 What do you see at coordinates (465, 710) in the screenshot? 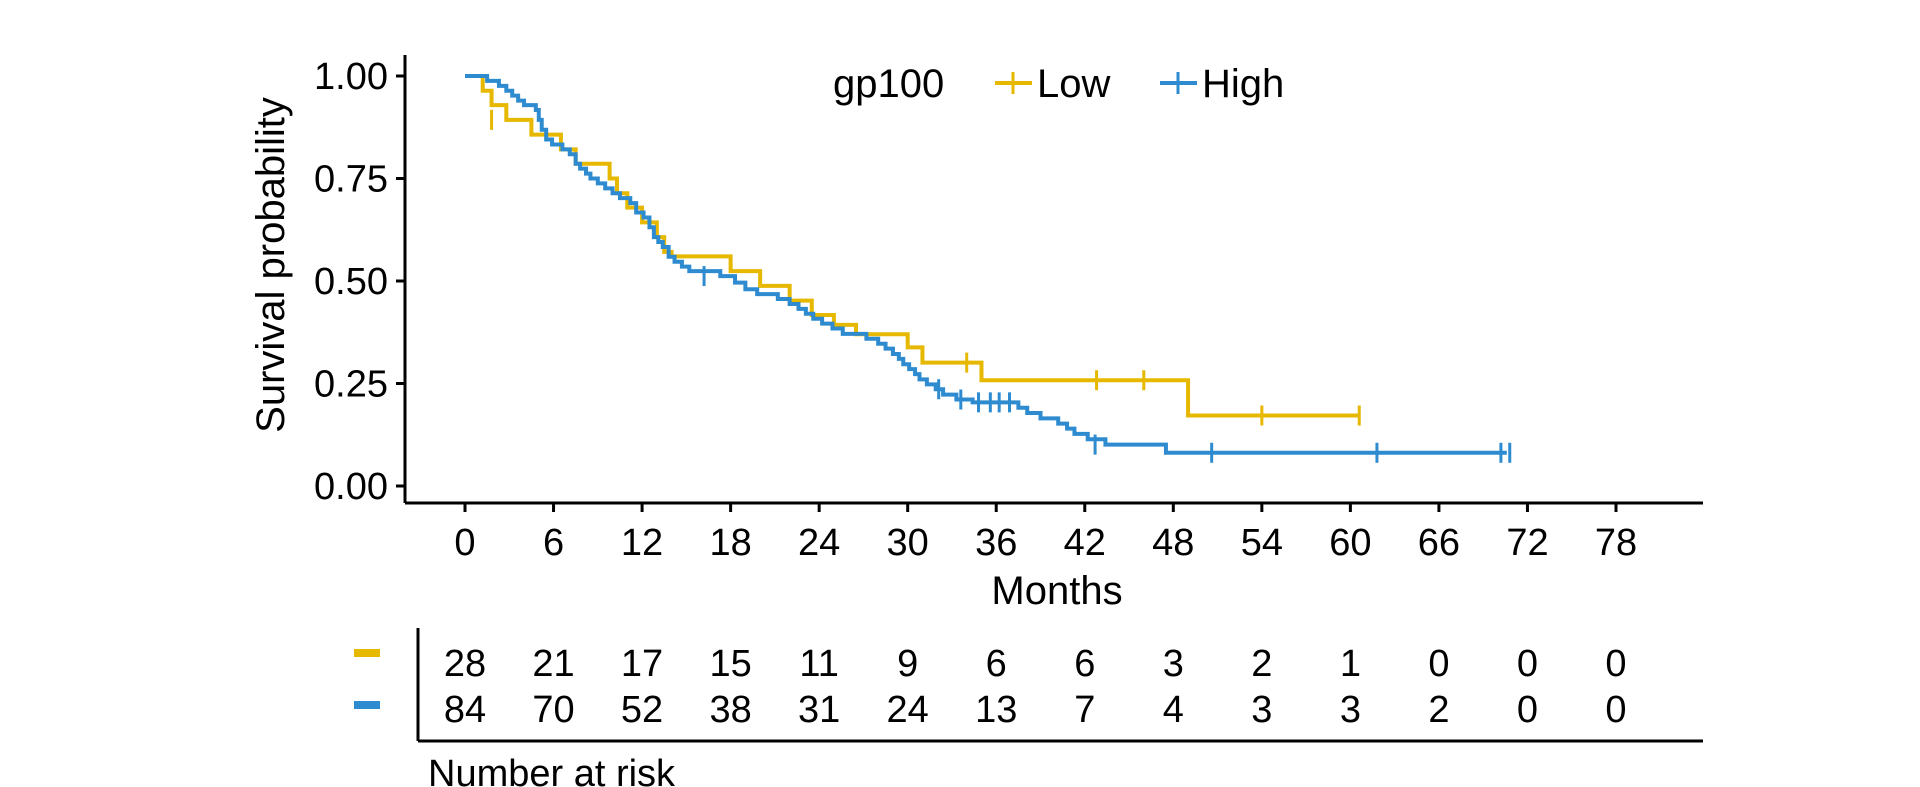
I see `risk-count-high: 84` at bounding box center [465, 710].